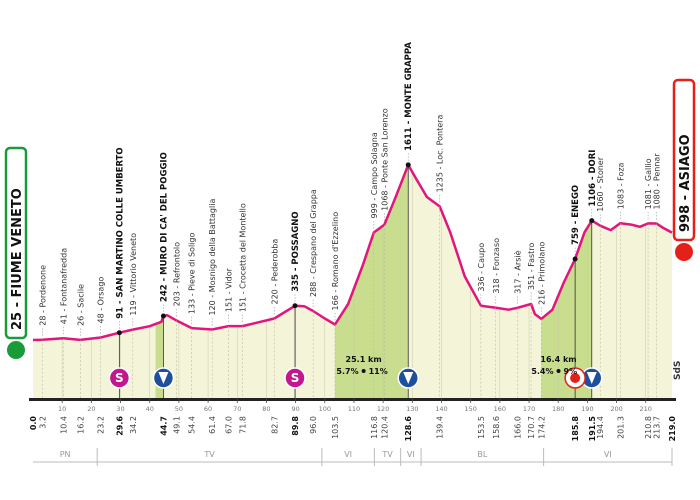 Image resolution: width=700 pixels, height=500 pixels. Describe the element at coordinates (266, 409) in the screenshot. I see `x-tick-label: 80` at that location.